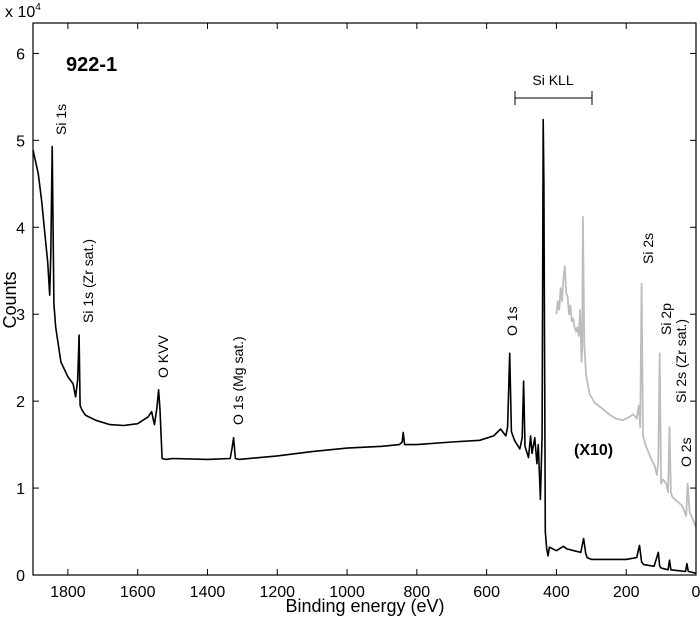 Image resolution: width=700 pixels, height=619 pixels. What do you see at coordinates (277, 592) in the screenshot?
I see `x-tick-label: 1200` at bounding box center [277, 592].